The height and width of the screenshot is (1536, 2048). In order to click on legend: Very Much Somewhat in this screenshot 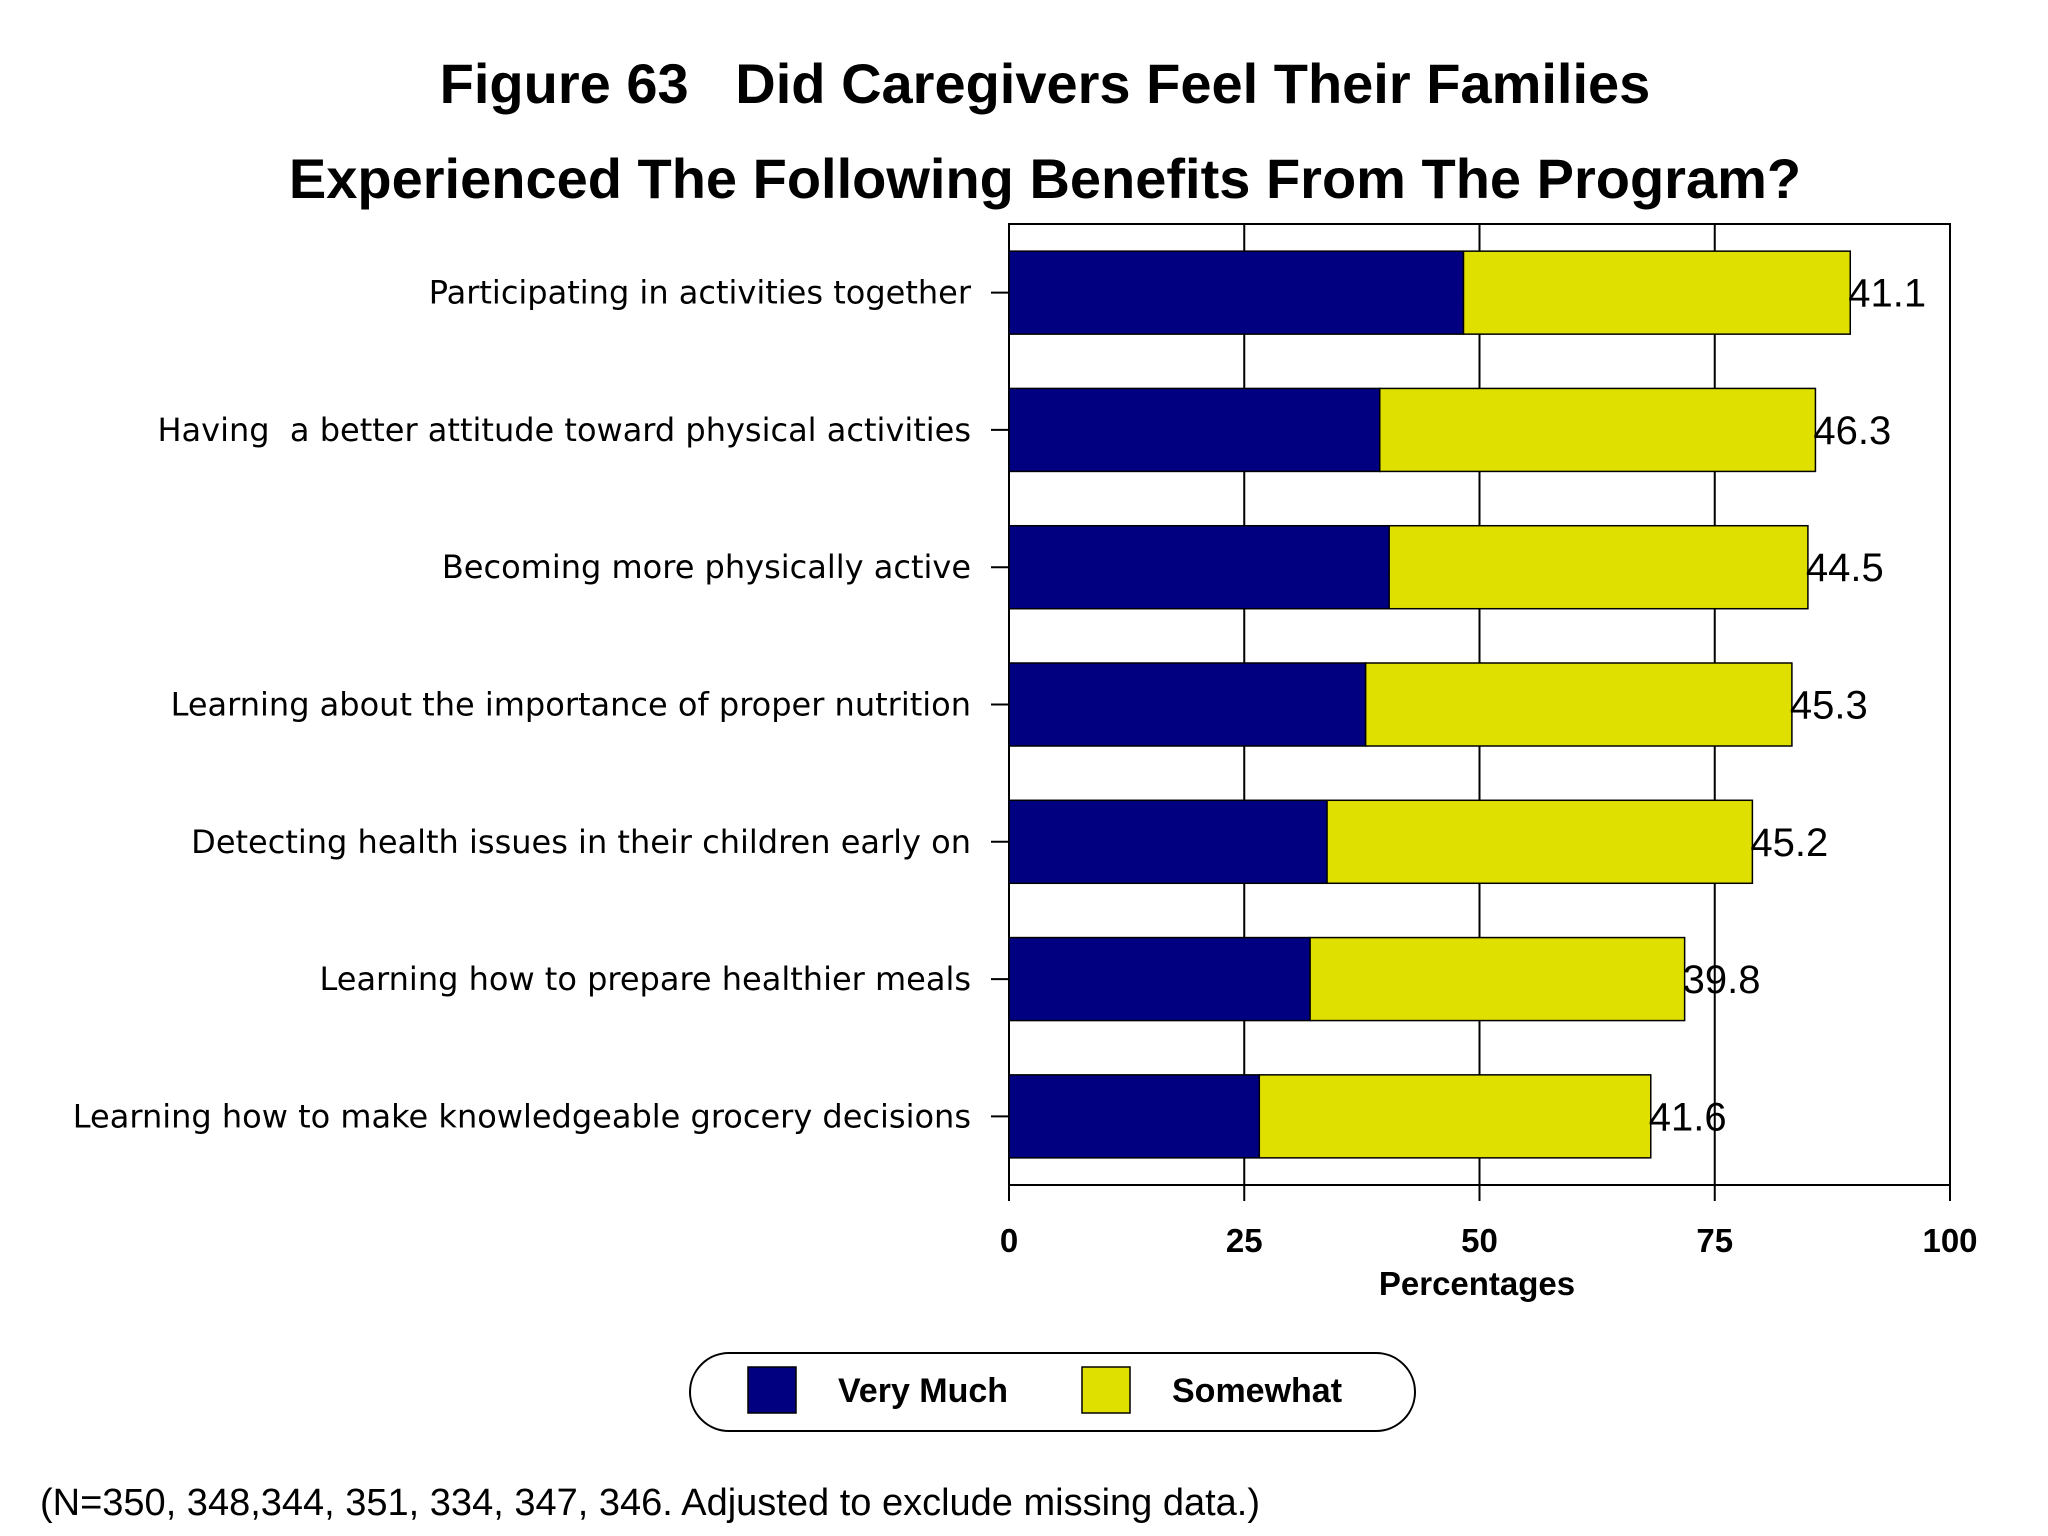, I will do `click(1052, 1392)`.